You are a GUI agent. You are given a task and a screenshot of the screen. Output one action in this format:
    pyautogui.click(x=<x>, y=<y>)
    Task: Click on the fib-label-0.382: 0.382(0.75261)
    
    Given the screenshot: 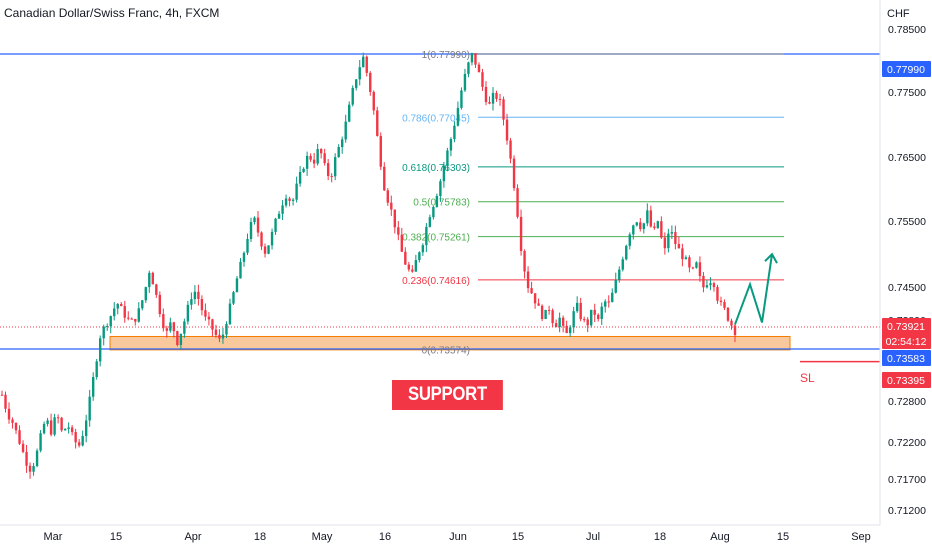 What is the action you would take?
    pyautogui.click(x=436, y=238)
    